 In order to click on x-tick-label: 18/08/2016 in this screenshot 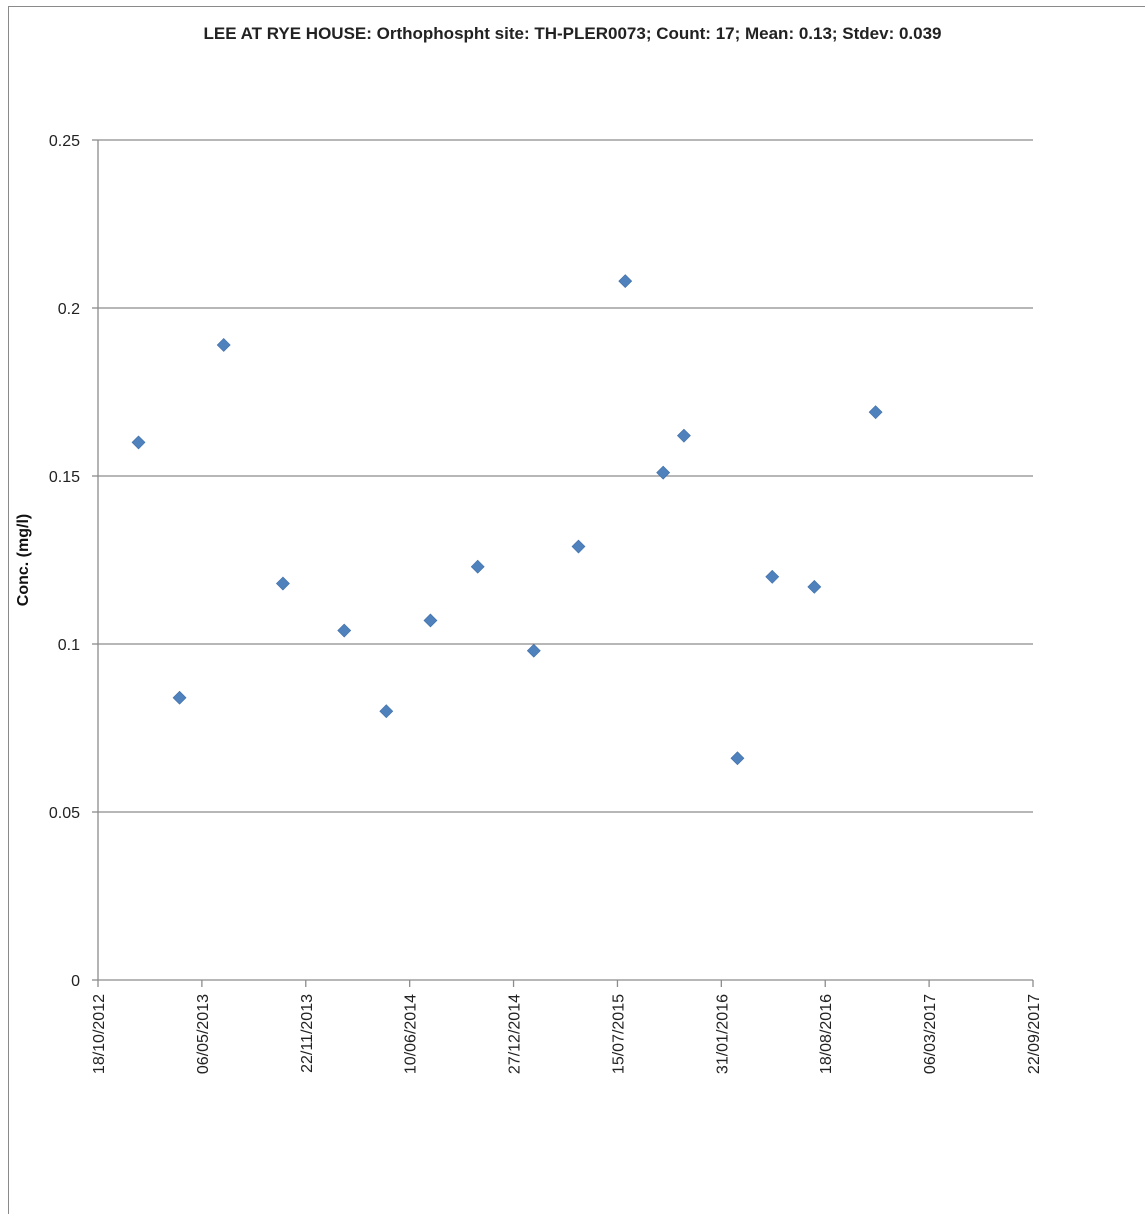, I will do `click(826, 1034)`.